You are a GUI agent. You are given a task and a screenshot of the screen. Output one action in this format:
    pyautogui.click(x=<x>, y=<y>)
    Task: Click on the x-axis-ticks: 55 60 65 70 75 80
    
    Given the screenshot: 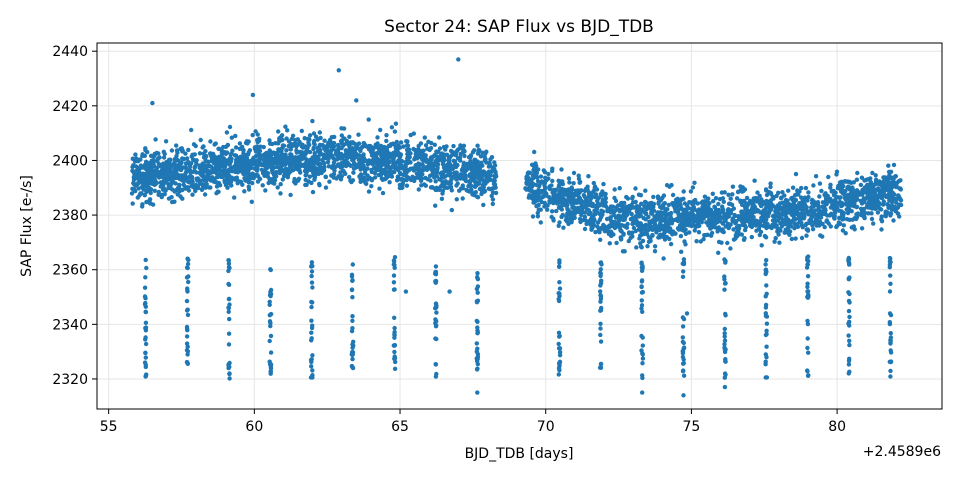 What is the action you would take?
    pyautogui.click(x=473, y=422)
    